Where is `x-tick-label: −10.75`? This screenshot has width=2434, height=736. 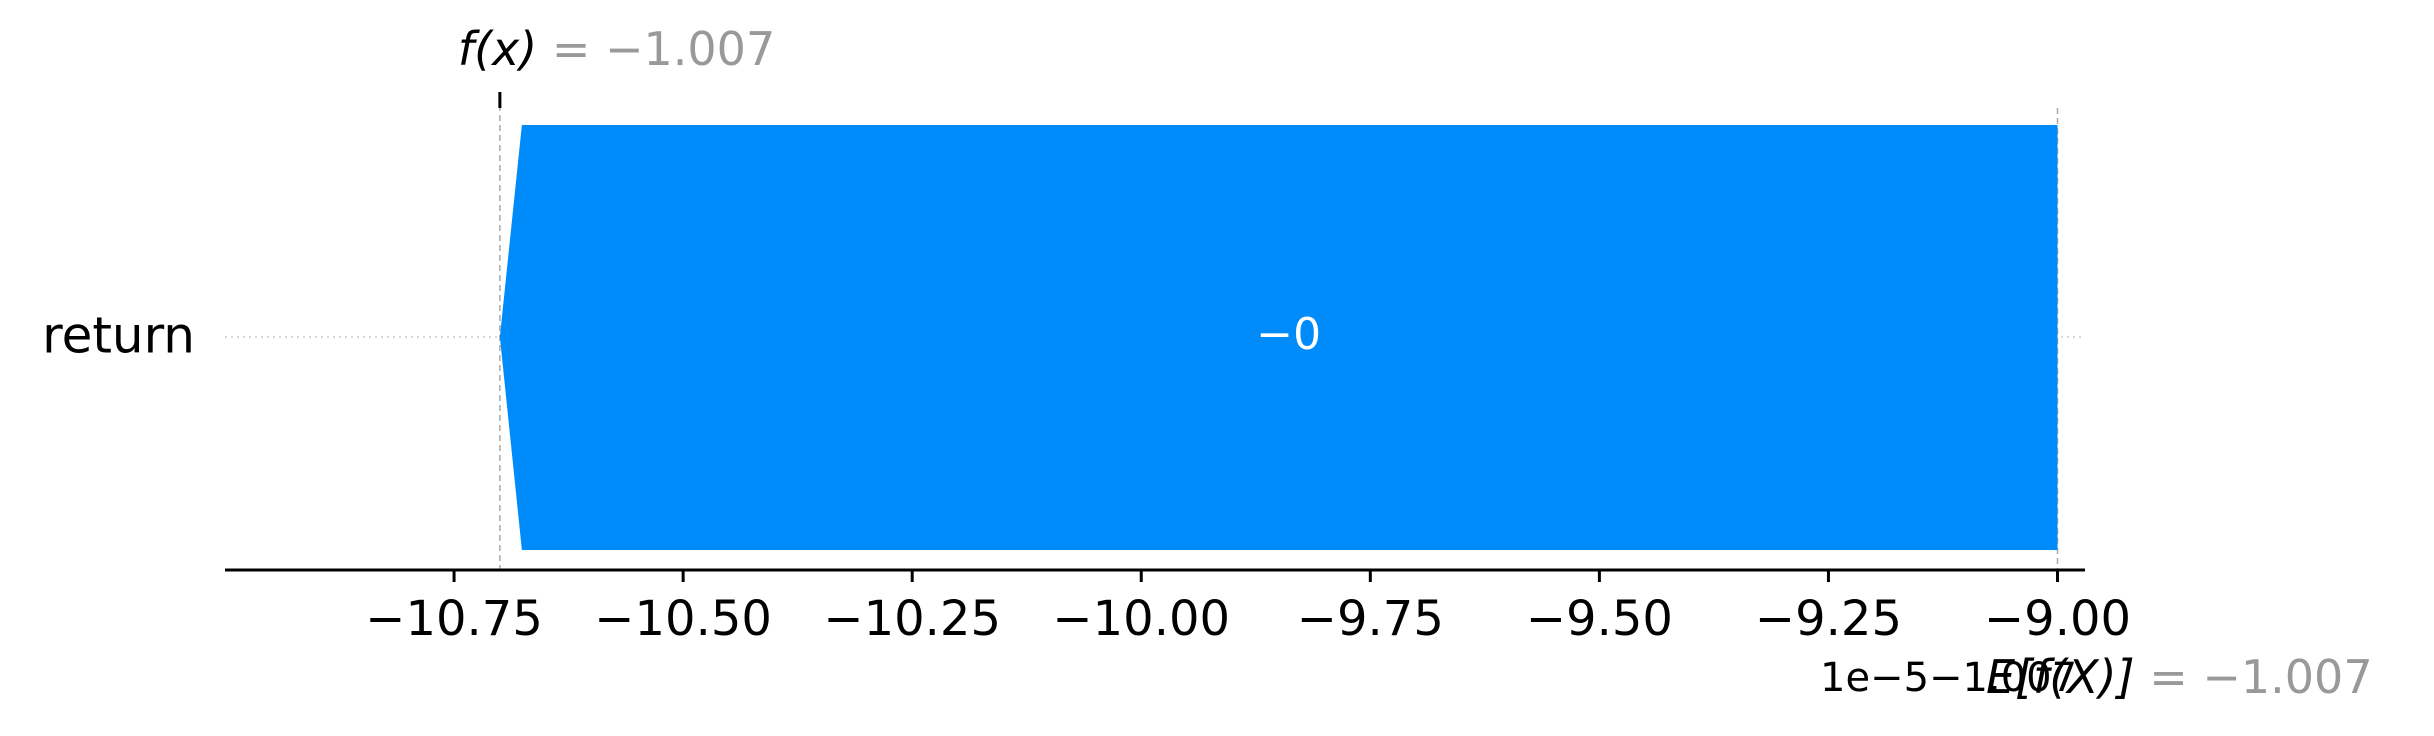
x-tick-label: −10.75 is located at coordinates (454, 619).